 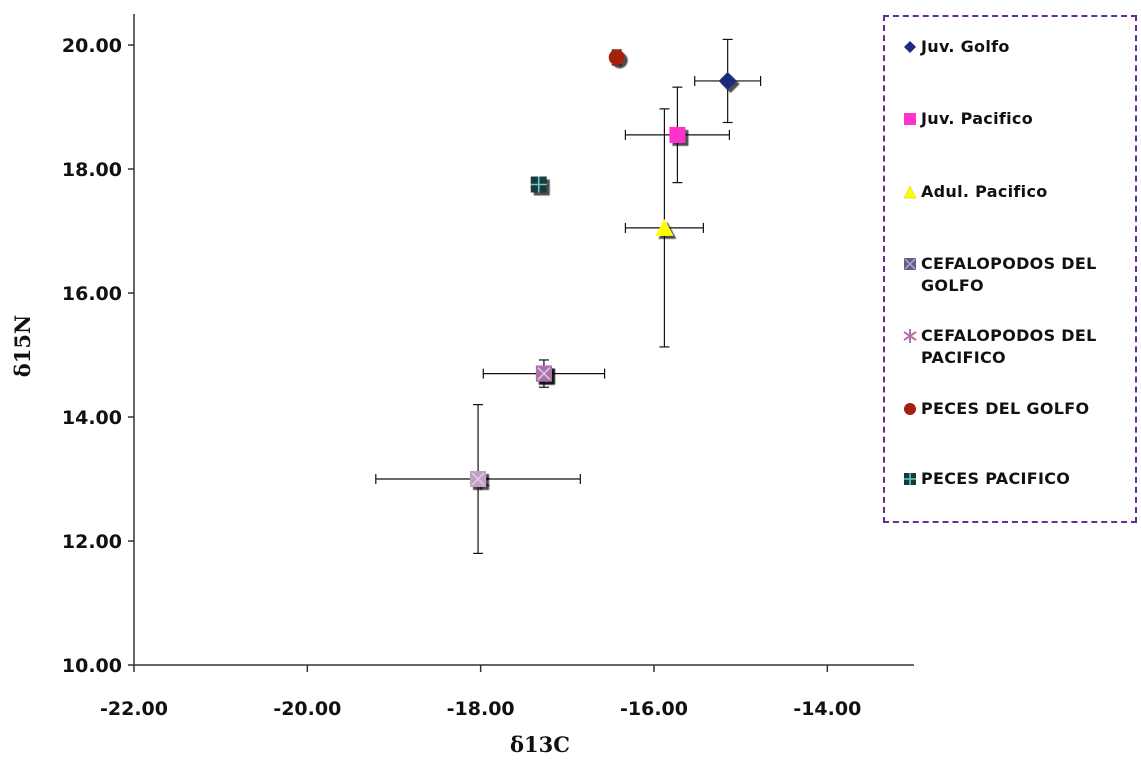 I want to click on legend-item-peces-golfo: PECES DEL GOLFO, so click(x=1022, y=409).